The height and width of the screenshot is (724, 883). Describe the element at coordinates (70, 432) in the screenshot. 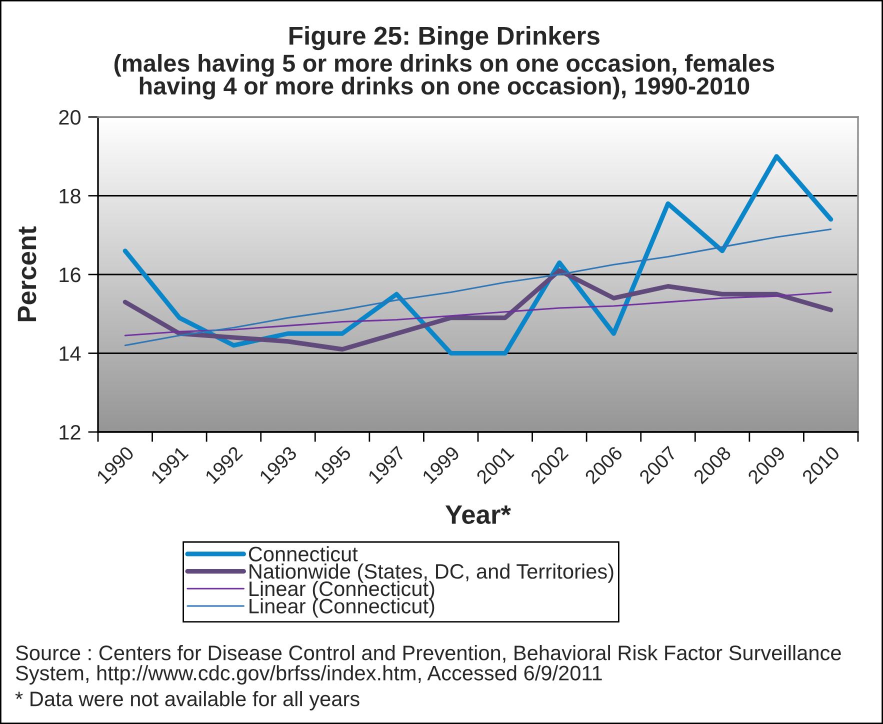

I see `y-tick-label: 12` at that location.